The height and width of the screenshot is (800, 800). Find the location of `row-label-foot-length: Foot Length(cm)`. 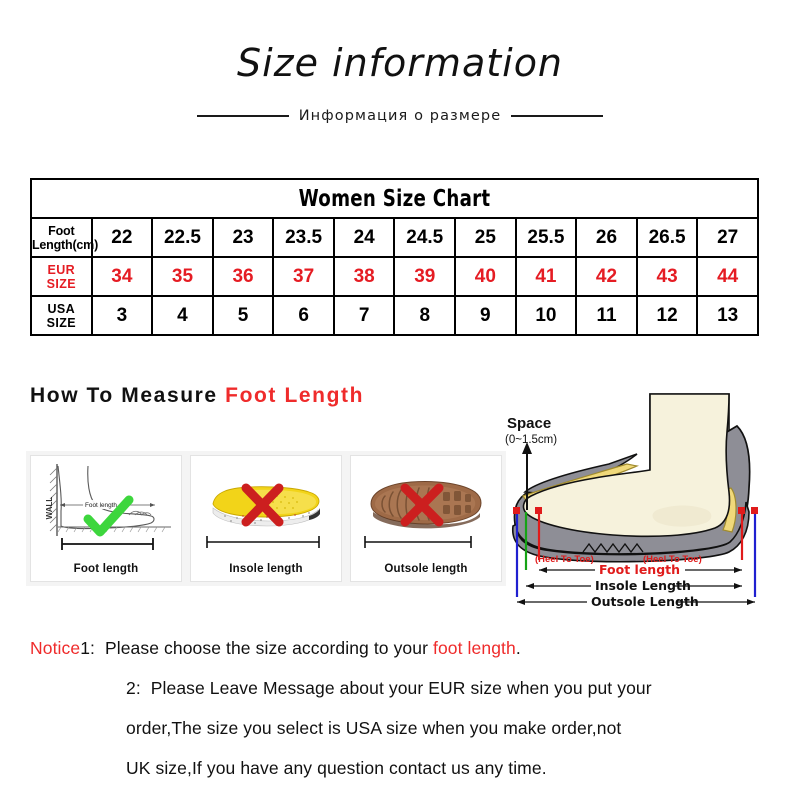

row-label-foot-length: Foot Length(cm) is located at coordinates (64, 237).